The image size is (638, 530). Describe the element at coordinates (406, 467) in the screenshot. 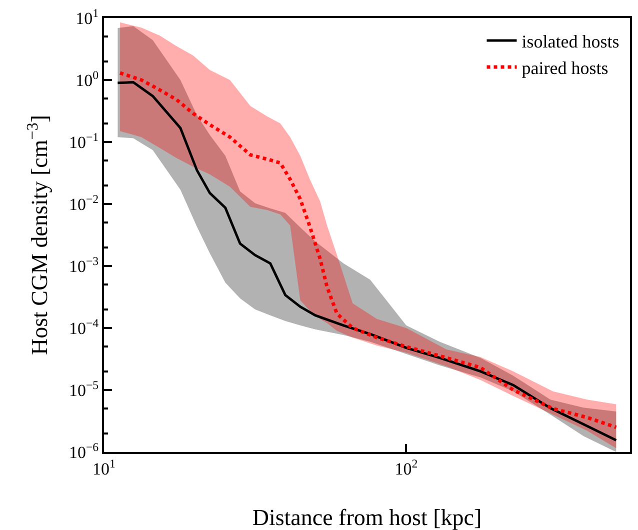

I see `x-tick-label: 10$^{2}$` at that location.